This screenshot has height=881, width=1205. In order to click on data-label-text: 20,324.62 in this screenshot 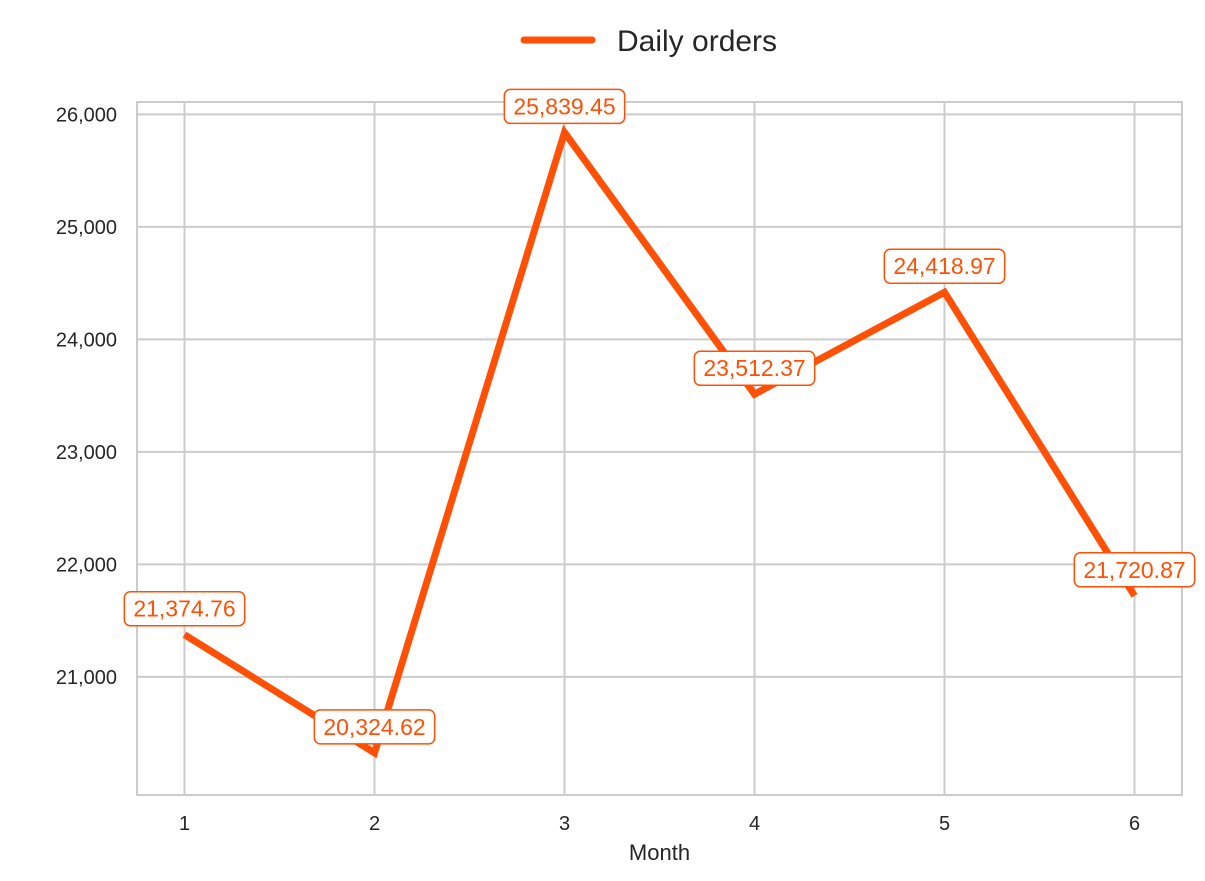, I will do `click(374, 727)`.